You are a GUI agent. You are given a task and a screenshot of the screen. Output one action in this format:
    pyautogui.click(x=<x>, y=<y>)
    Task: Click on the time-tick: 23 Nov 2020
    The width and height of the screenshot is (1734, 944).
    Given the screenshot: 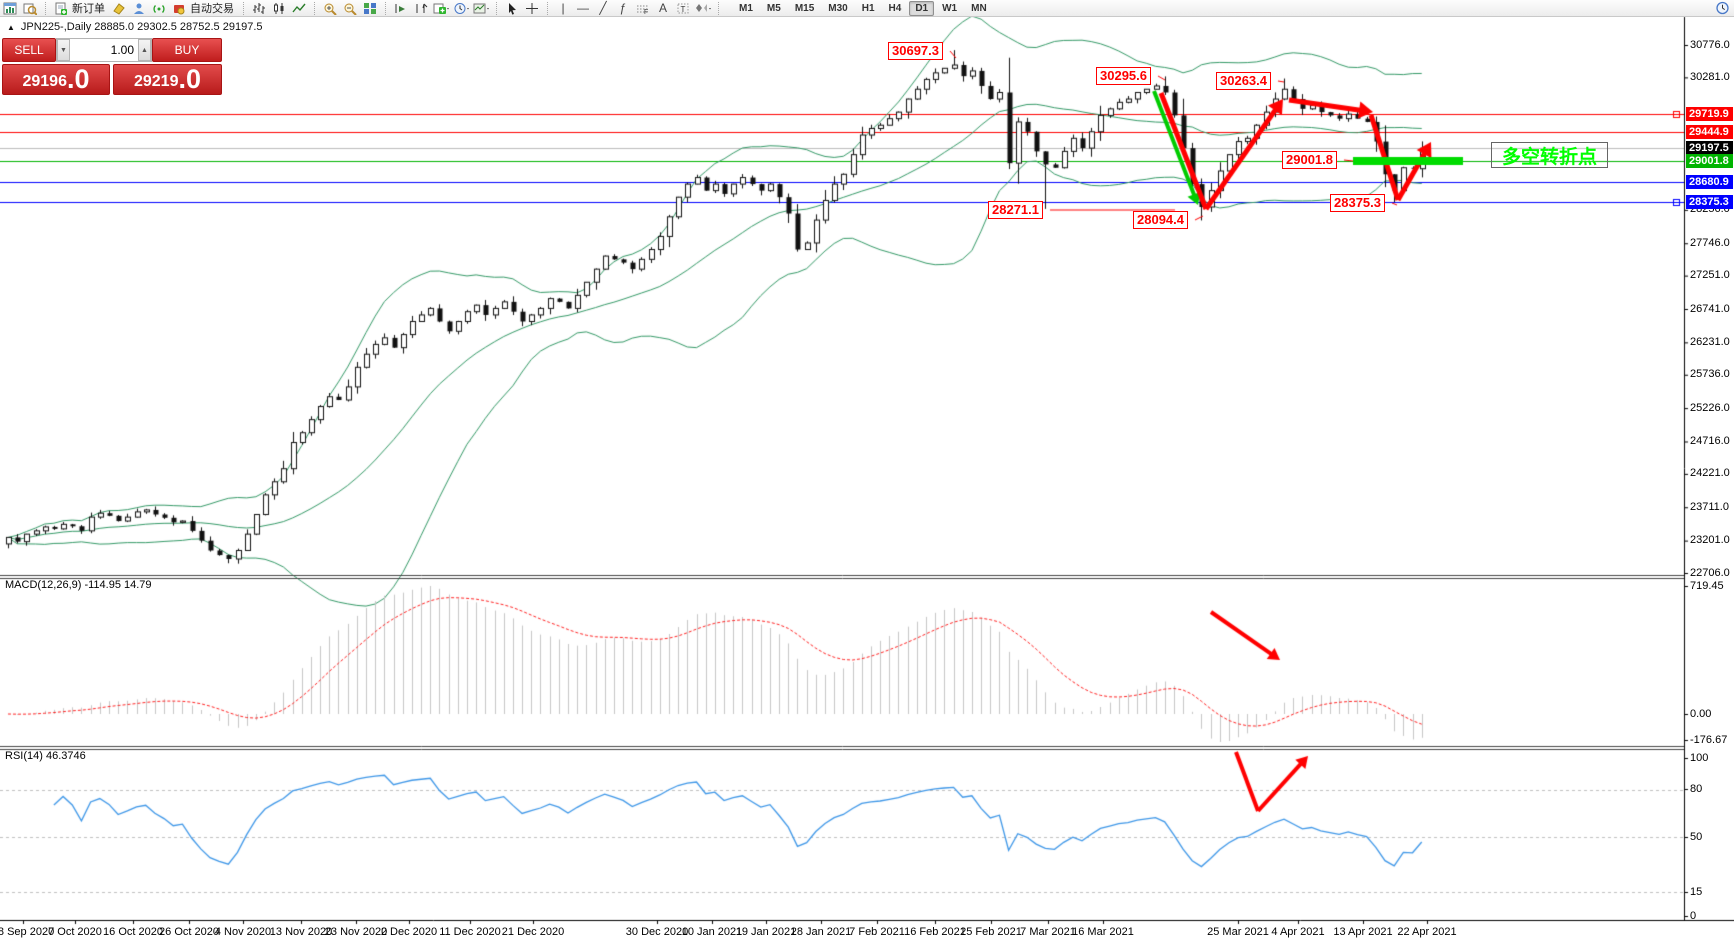 What is the action you would take?
    pyautogui.click(x=356, y=932)
    